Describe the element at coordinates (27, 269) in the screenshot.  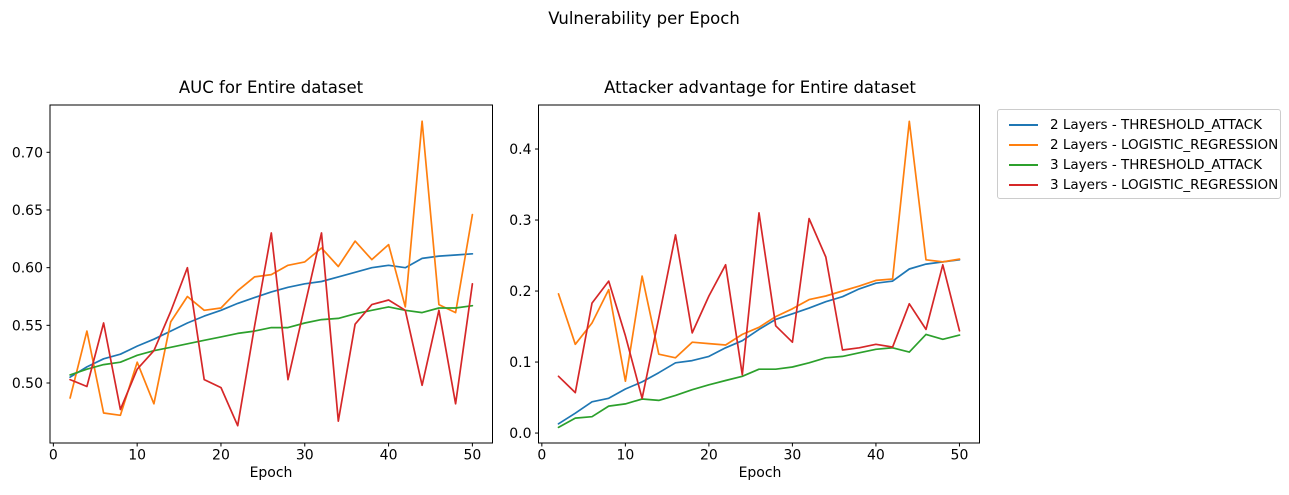
I see `y-tick-label: 0.60` at that location.